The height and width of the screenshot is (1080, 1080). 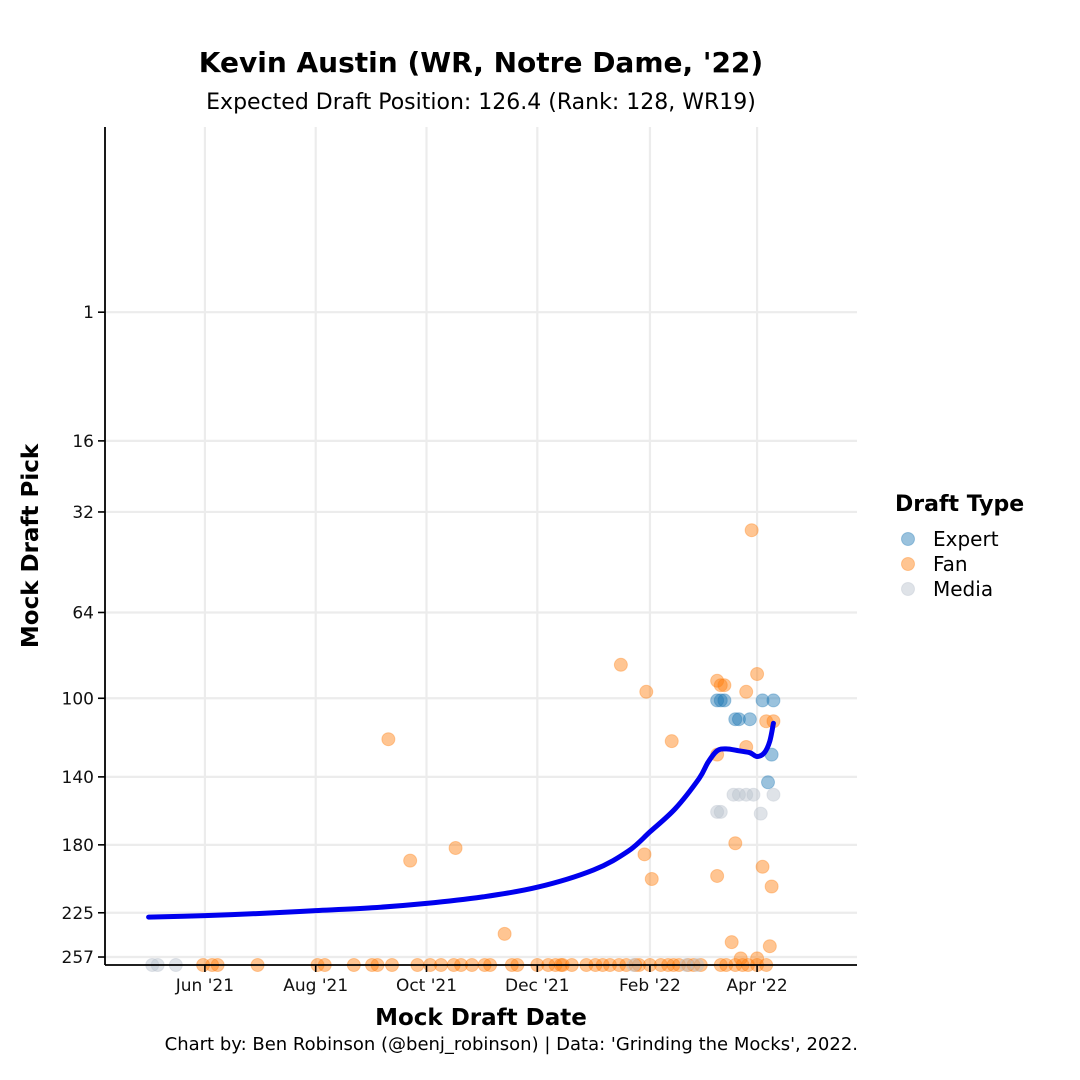 What do you see at coordinates (78, 958) in the screenshot?
I see `y-tick-label: 257` at bounding box center [78, 958].